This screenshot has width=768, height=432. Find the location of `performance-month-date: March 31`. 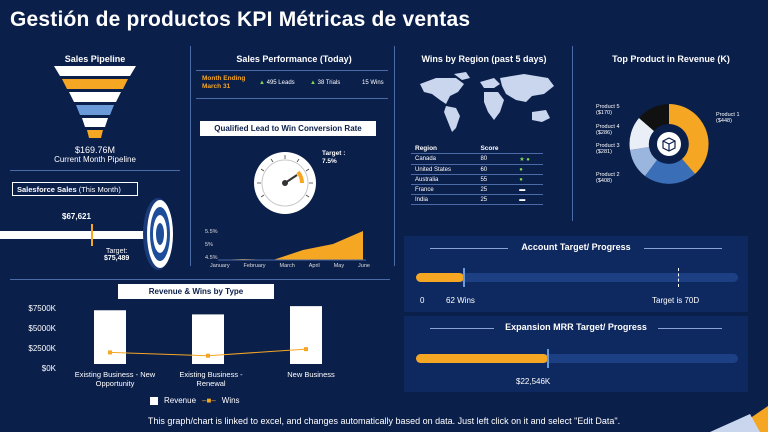

performance-month-date: March 31 is located at coordinates (216, 86).